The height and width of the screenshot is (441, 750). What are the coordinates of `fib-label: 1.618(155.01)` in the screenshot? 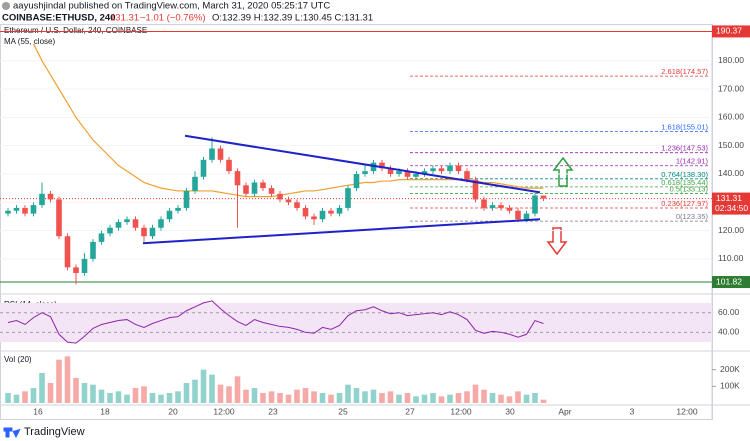 It's located at (684, 126).